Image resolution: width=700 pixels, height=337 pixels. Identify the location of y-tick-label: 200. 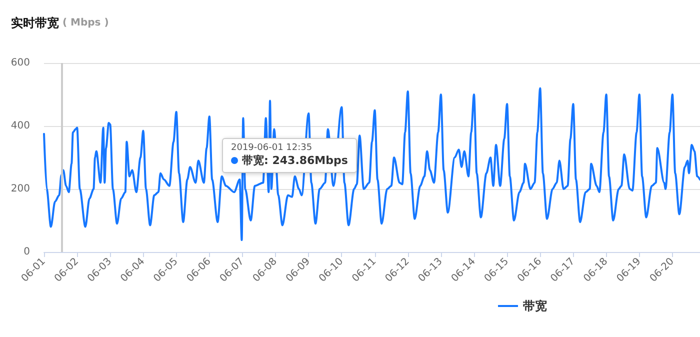
(20, 189).